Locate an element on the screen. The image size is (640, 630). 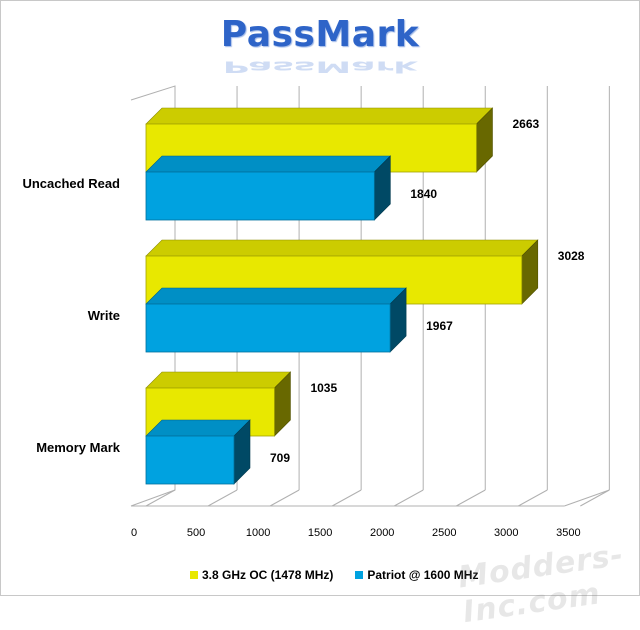
data-label: 709 is located at coordinates (280, 458).